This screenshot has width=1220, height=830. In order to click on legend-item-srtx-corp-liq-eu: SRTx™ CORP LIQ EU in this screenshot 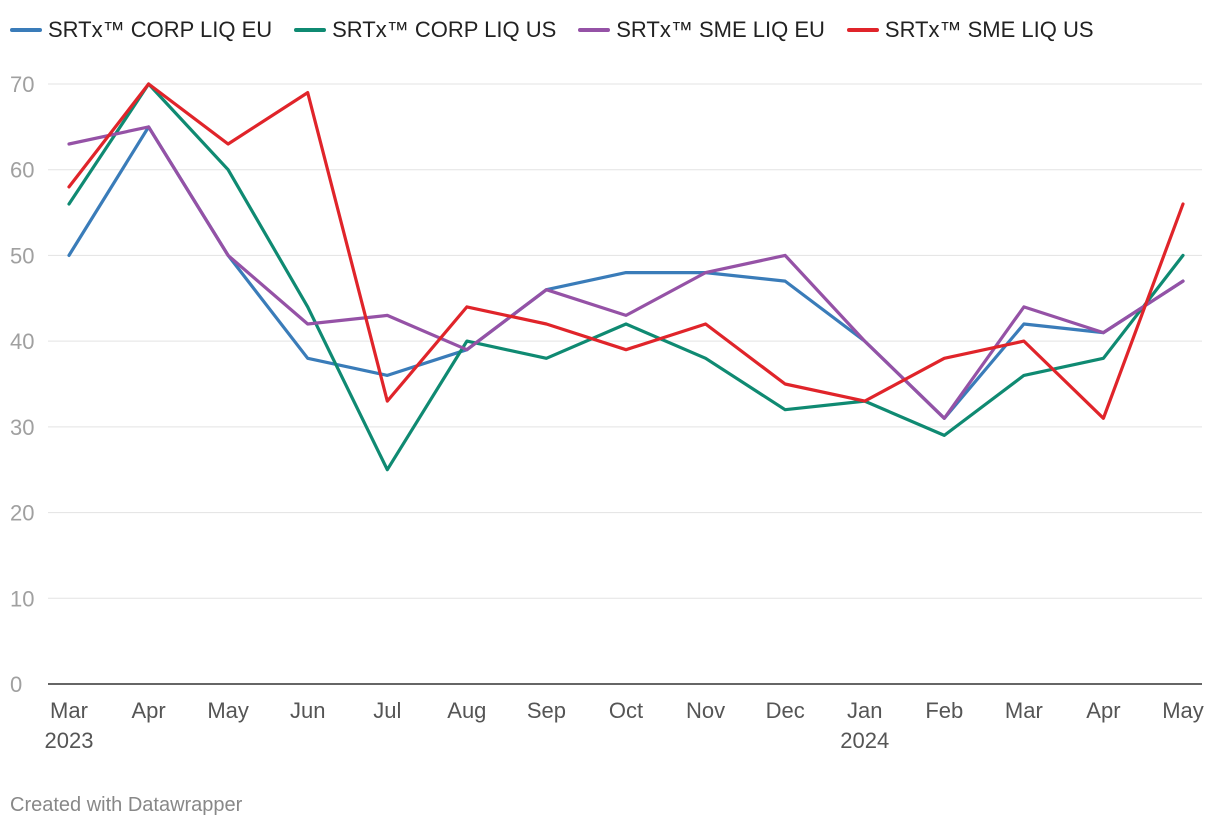, I will do `click(141, 30)`.